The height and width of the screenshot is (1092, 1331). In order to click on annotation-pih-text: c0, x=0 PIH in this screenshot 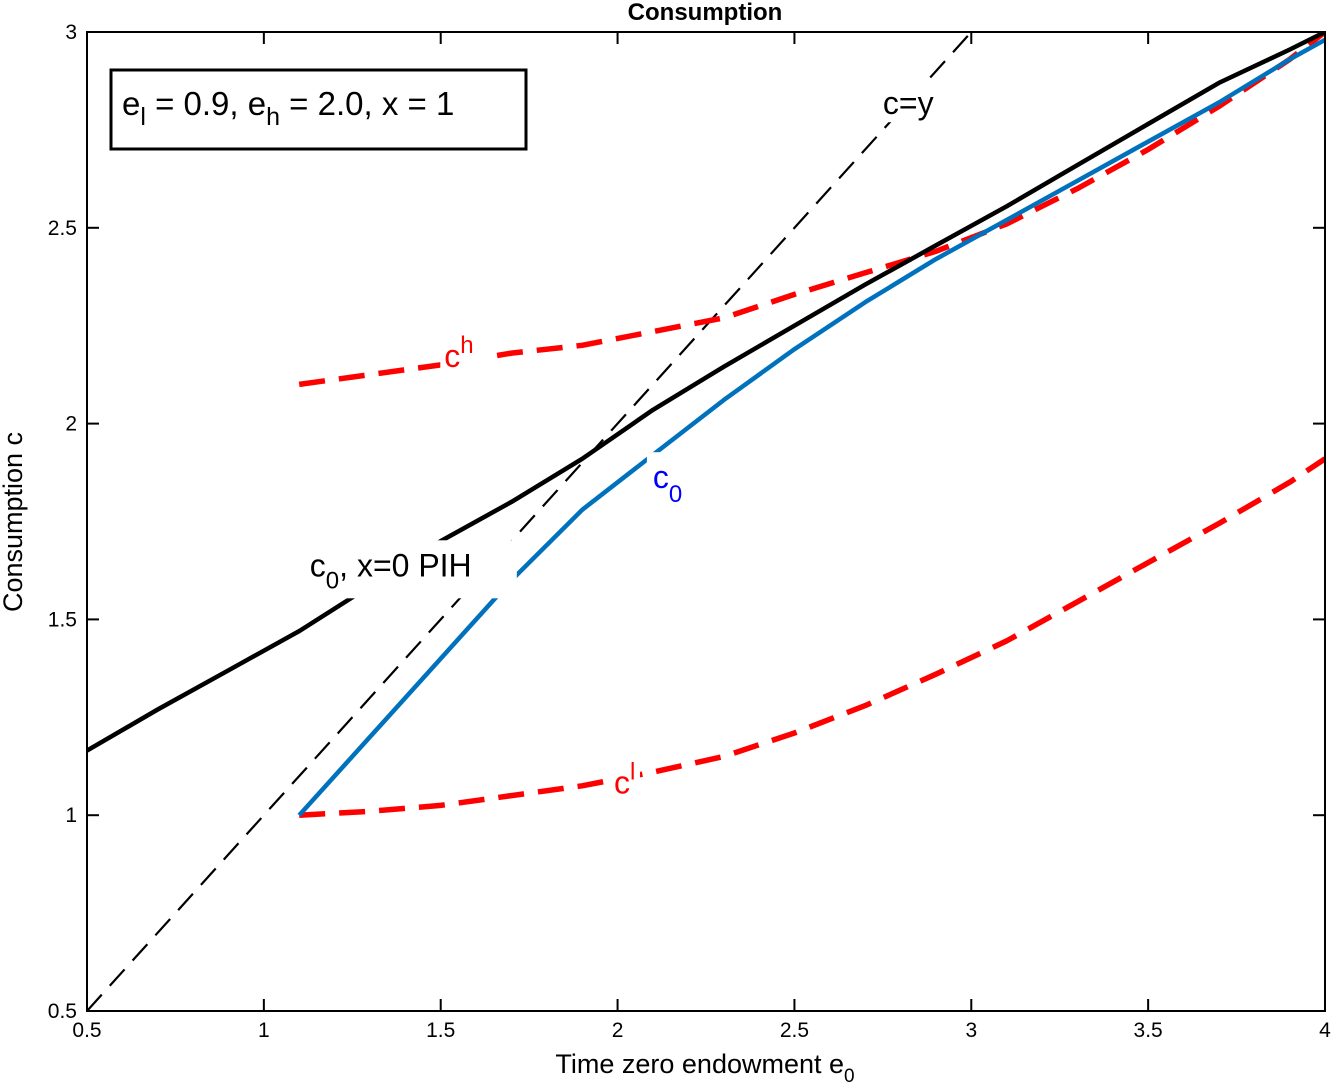, I will do `click(391, 570)`.